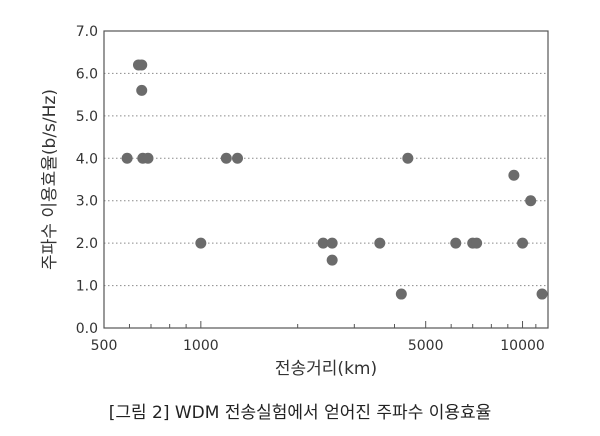  I want to click on y-tick-label: 0.0, so click(87, 329).